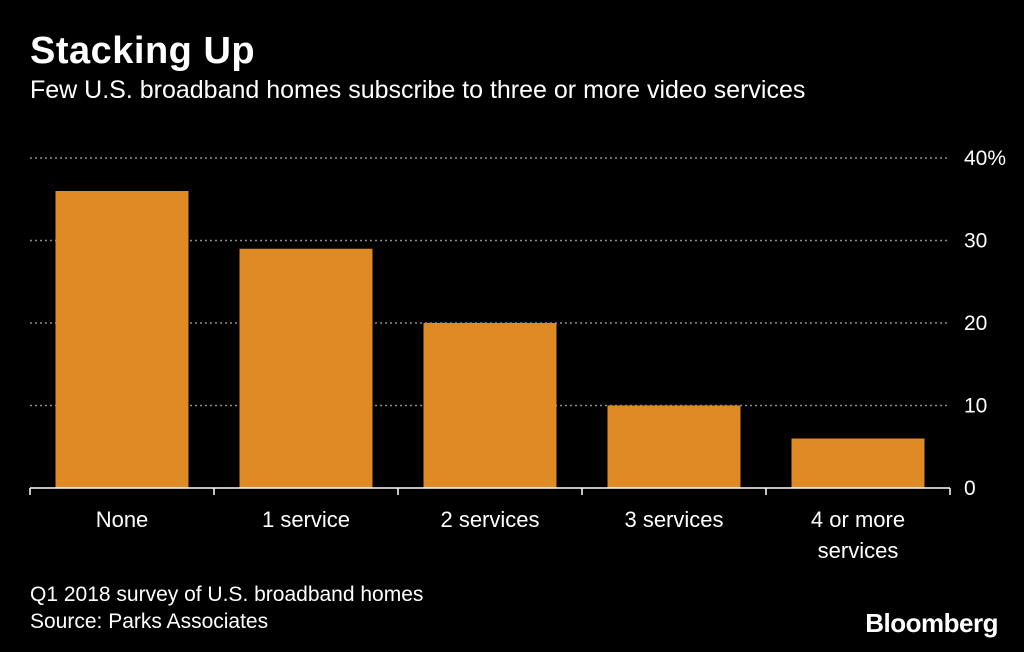  What do you see at coordinates (931, 623) in the screenshot?
I see `bloomberg-logo: Bloomberg` at bounding box center [931, 623].